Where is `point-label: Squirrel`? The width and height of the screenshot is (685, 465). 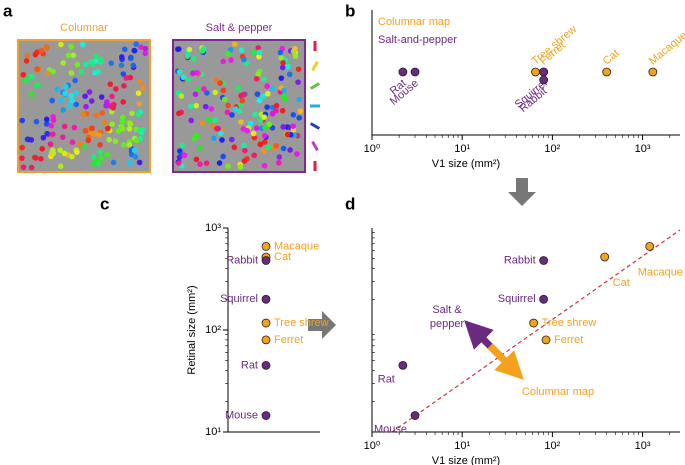
point-label: Squirrel is located at coordinates (239, 299).